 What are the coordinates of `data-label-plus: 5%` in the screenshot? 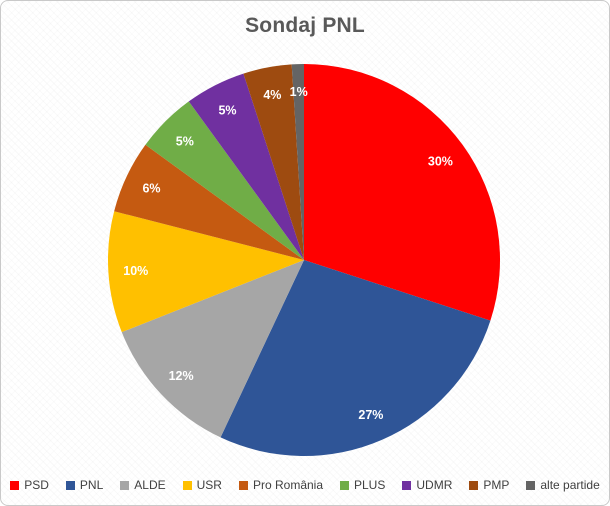 It's located at (185, 141).